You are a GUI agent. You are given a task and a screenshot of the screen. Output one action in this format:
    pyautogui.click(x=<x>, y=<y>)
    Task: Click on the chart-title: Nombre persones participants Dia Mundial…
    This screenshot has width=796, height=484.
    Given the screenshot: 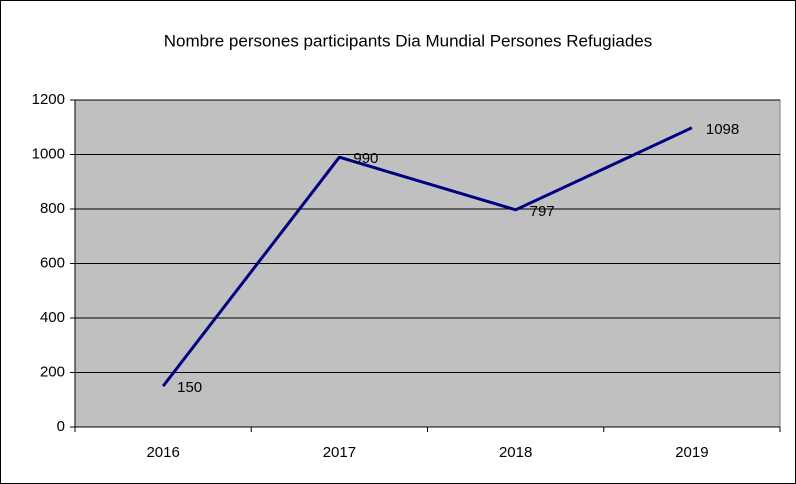 What is the action you would take?
    pyautogui.click(x=408, y=40)
    